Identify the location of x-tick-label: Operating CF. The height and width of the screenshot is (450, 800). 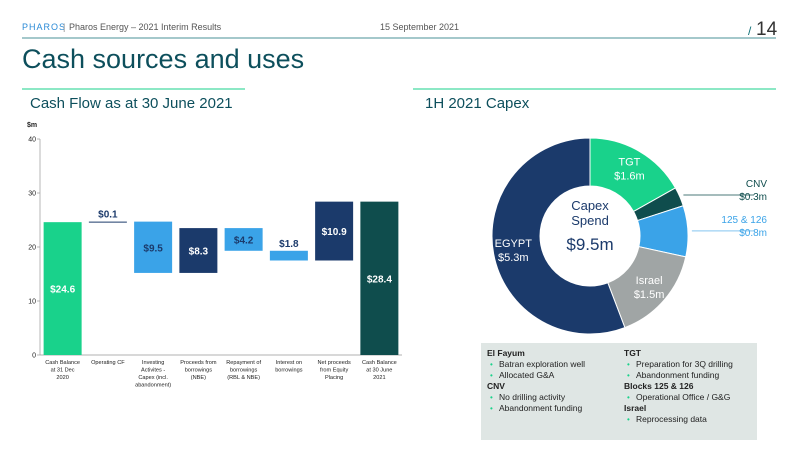
(108, 363).